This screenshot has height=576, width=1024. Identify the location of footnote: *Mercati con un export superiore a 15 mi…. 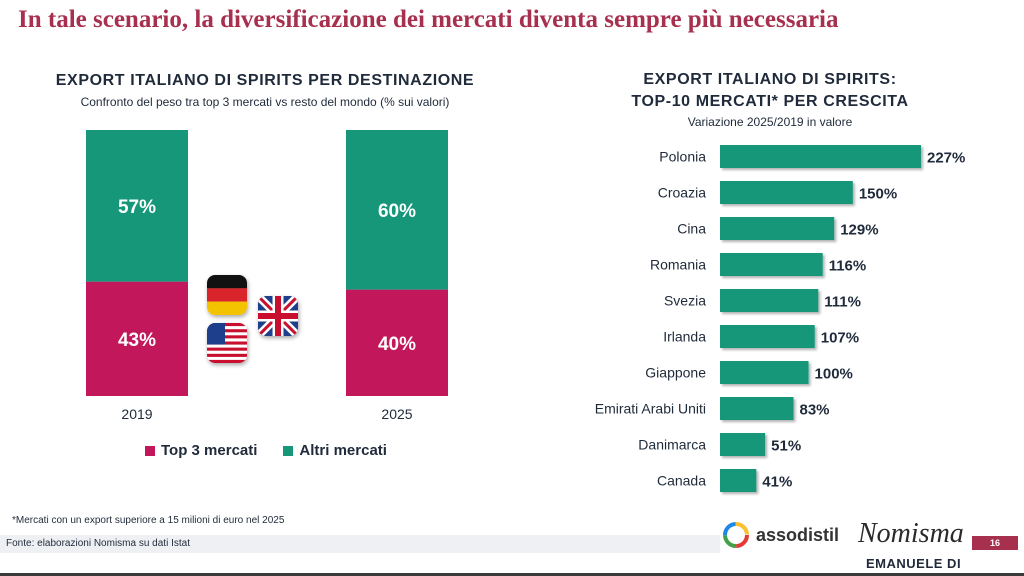
(148, 520).